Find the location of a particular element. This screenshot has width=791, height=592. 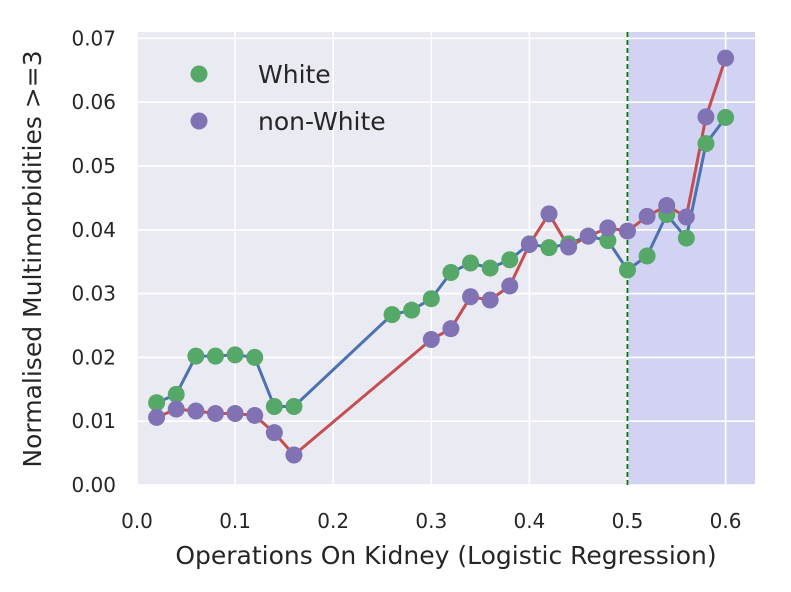

x-tick-labels: 0.0 0.1 0.2 0.3 0.4 0.5 0.6 is located at coordinates (431, 521).